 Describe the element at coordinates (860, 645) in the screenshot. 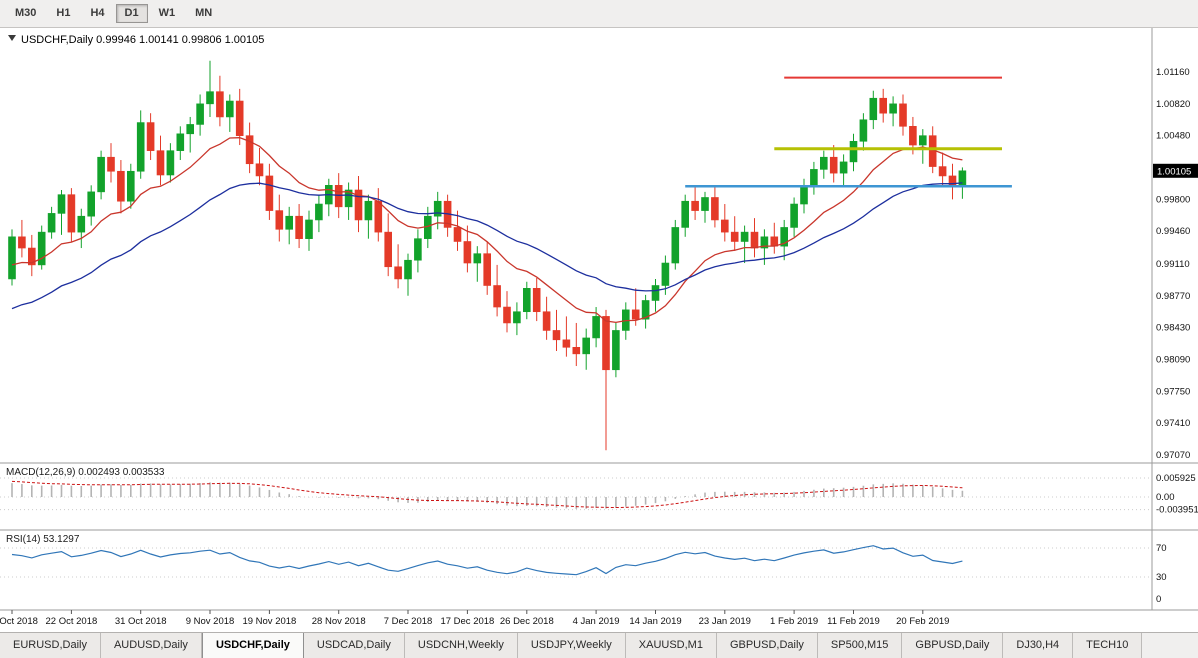

I see `tab-sp500-m15: SP500,M15` at that location.